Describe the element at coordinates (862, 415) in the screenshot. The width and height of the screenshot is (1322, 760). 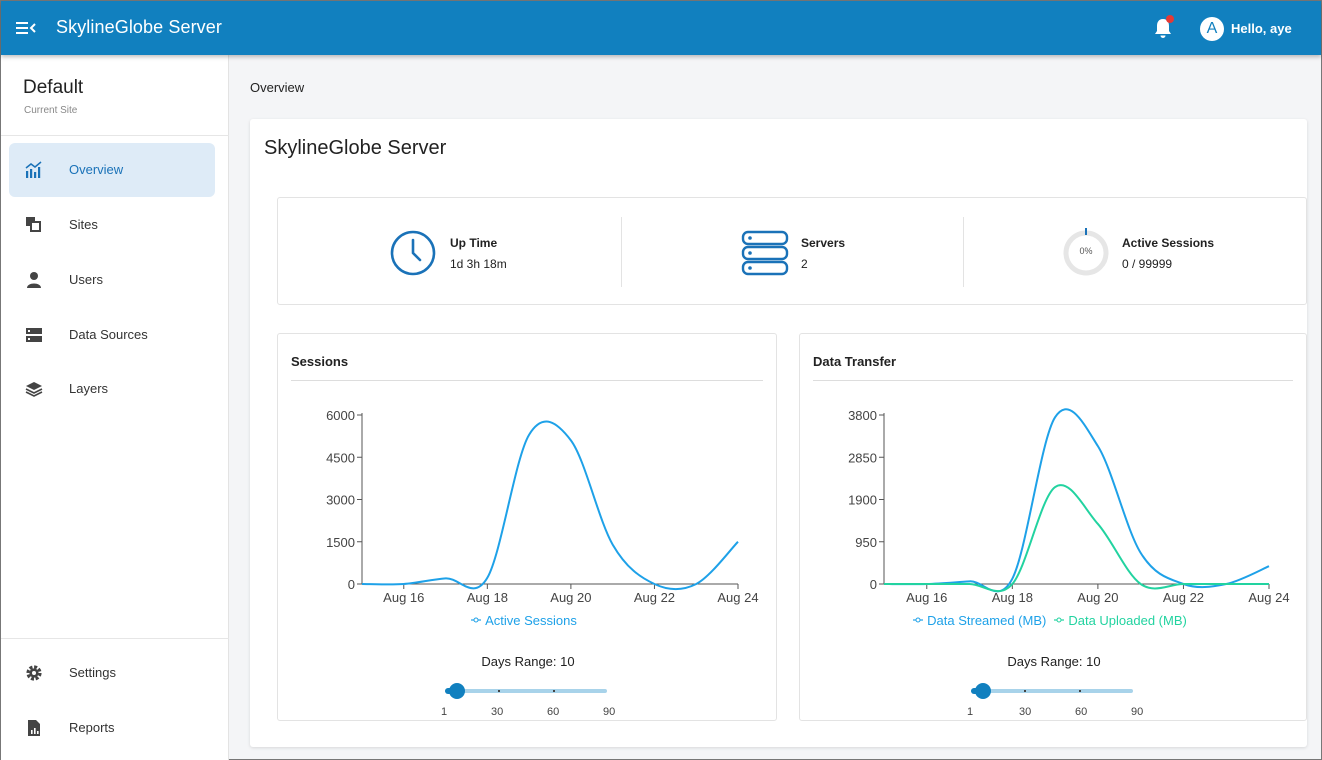
I see `y-tick-label: 3800` at that location.